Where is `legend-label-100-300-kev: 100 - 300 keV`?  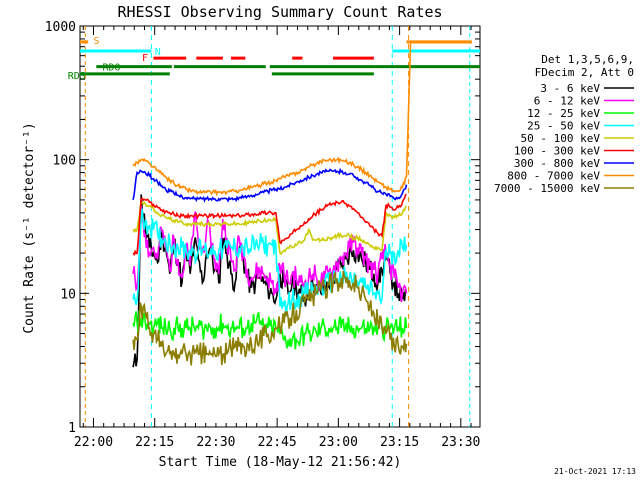 legend-label-100-300-kev: 100 - 300 keV is located at coordinates (557, 151).